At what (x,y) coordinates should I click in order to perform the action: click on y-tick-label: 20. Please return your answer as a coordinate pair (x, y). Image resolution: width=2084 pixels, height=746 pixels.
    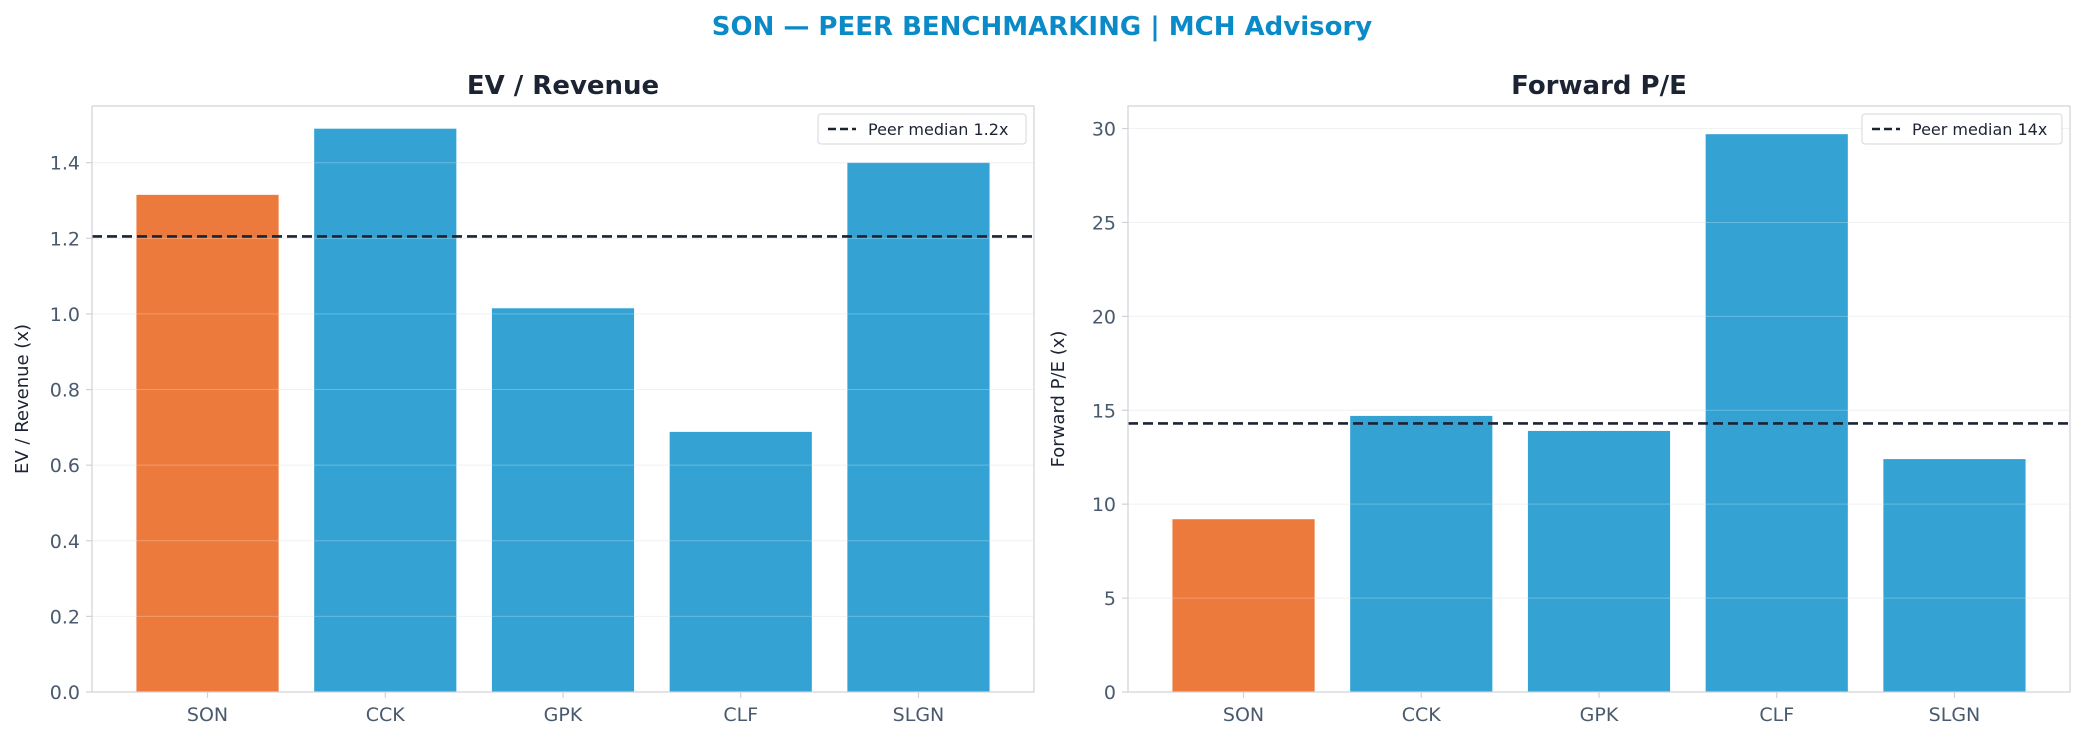
    Looking at the image, I should click on (1104, 317).